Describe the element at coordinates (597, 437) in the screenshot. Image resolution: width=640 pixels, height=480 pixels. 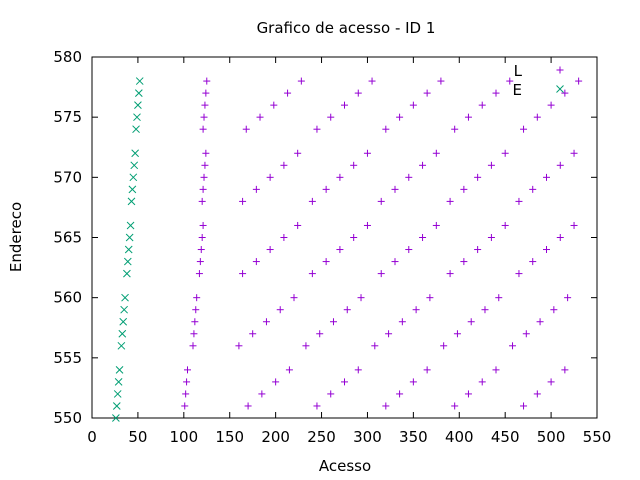
I see `x-tick-label: 550` at that location.